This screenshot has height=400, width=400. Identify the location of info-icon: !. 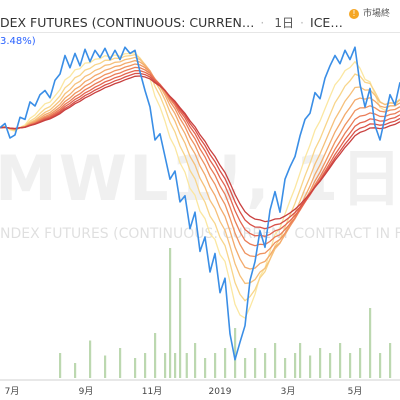
(354, 13).